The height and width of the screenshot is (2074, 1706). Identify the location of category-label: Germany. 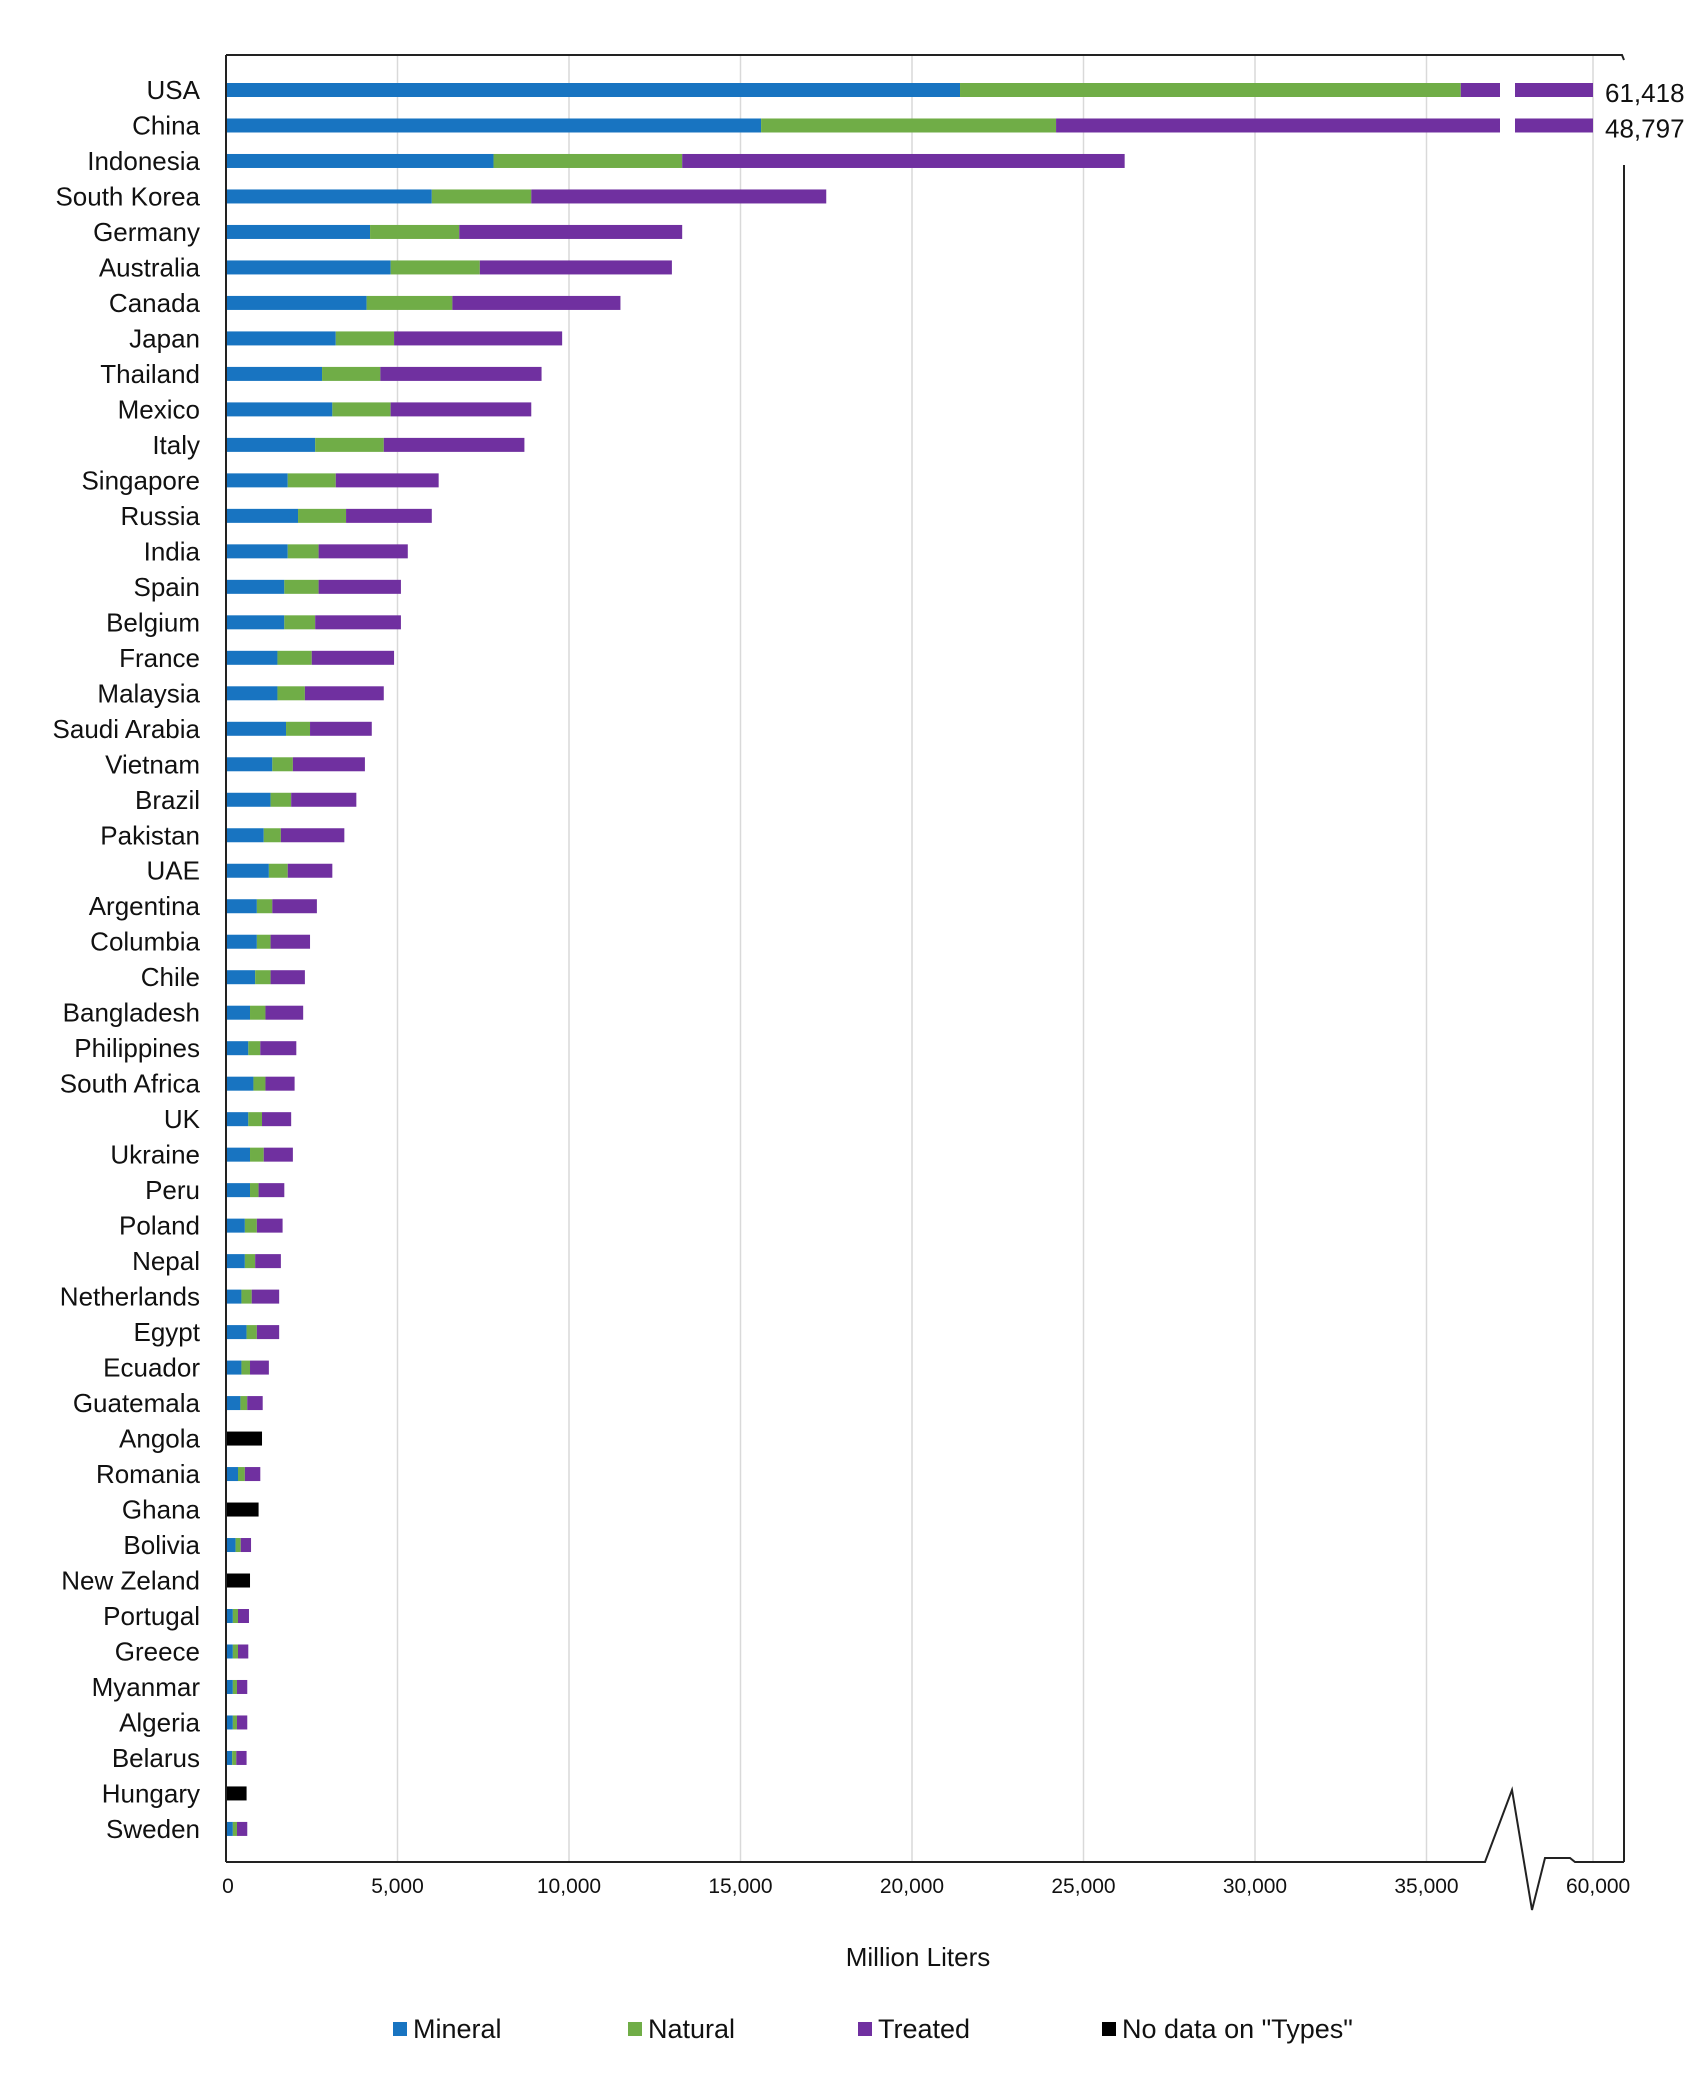
(146, 232).